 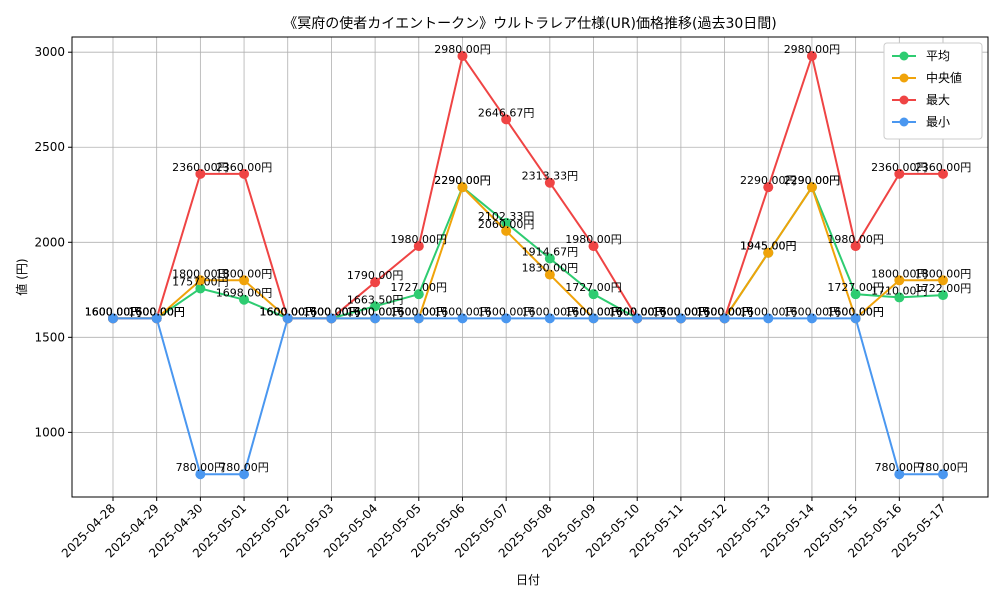 What do you see at coordinates (768, 246) in the screenshot?
I see `data-label: 1945.00円` at bounding box center [768, 246].